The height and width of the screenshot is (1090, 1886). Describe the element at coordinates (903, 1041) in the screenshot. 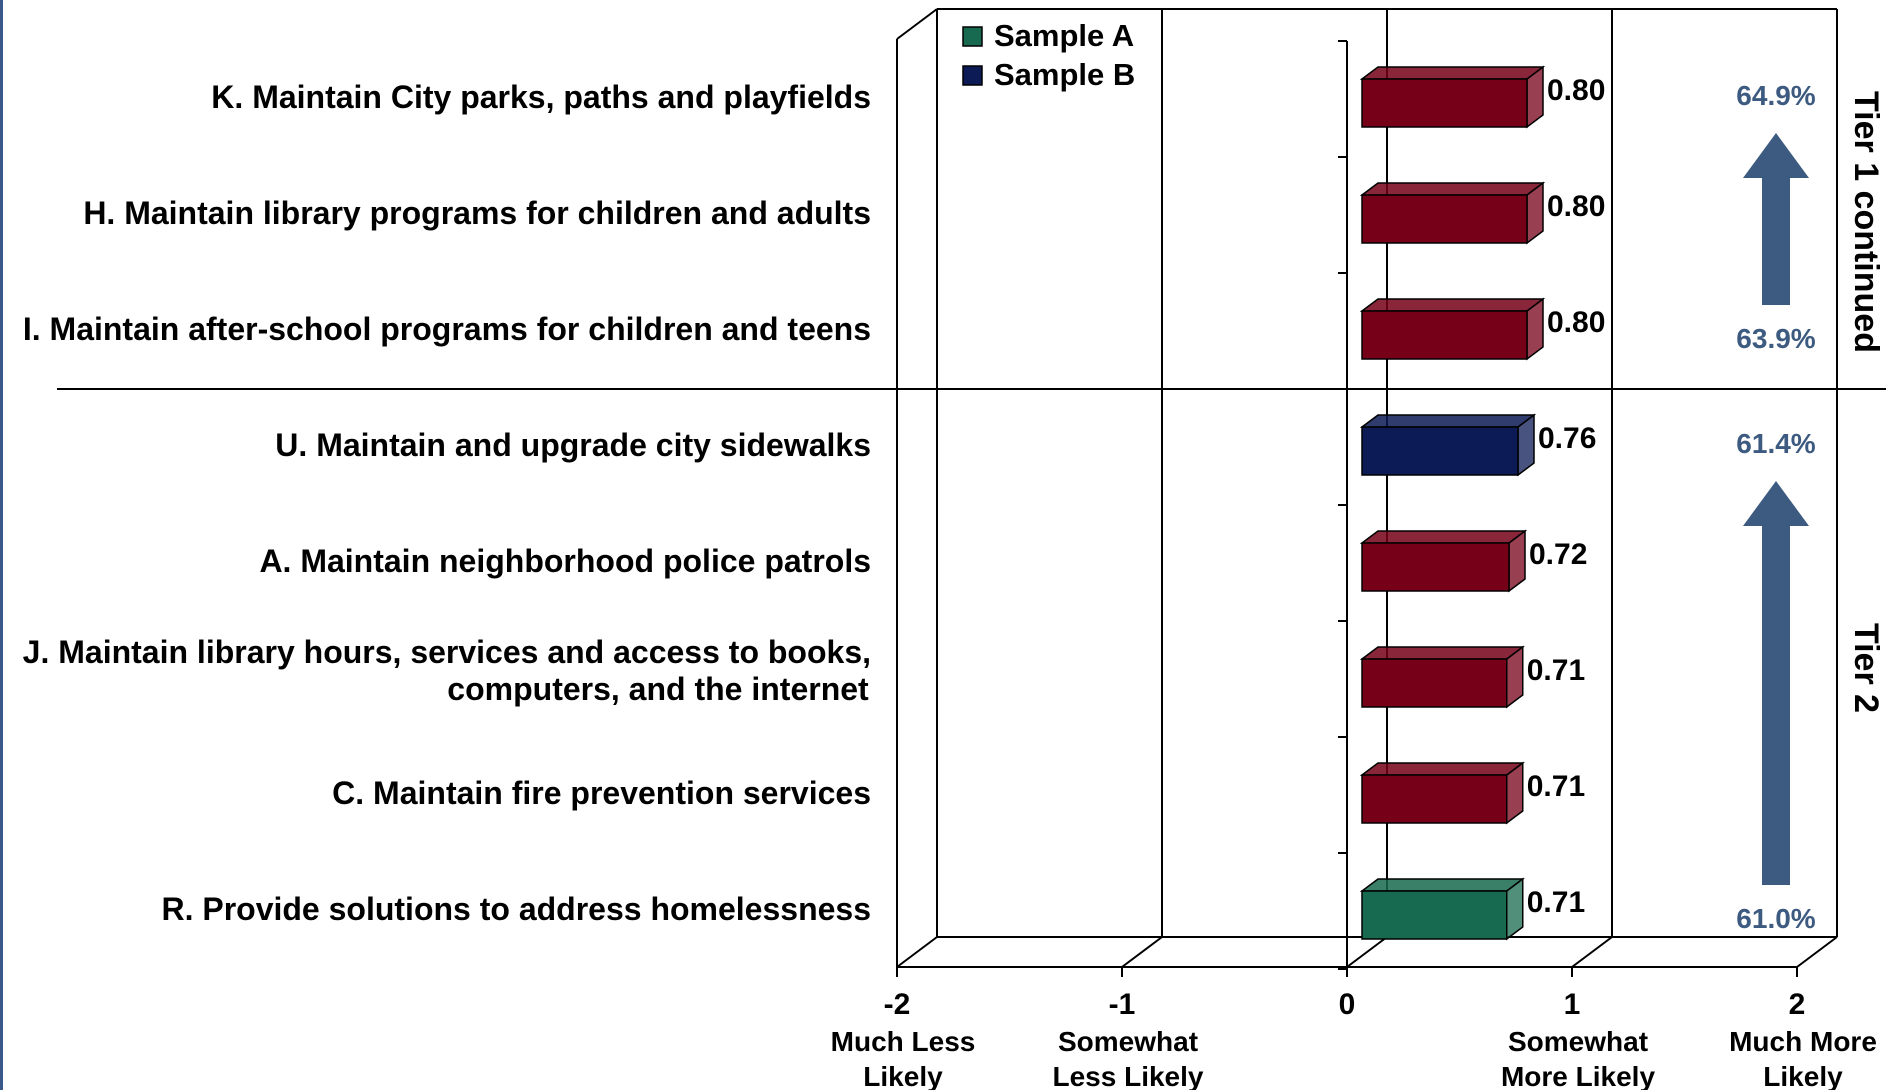

I see `x-tick-description: Much Less` at that location.